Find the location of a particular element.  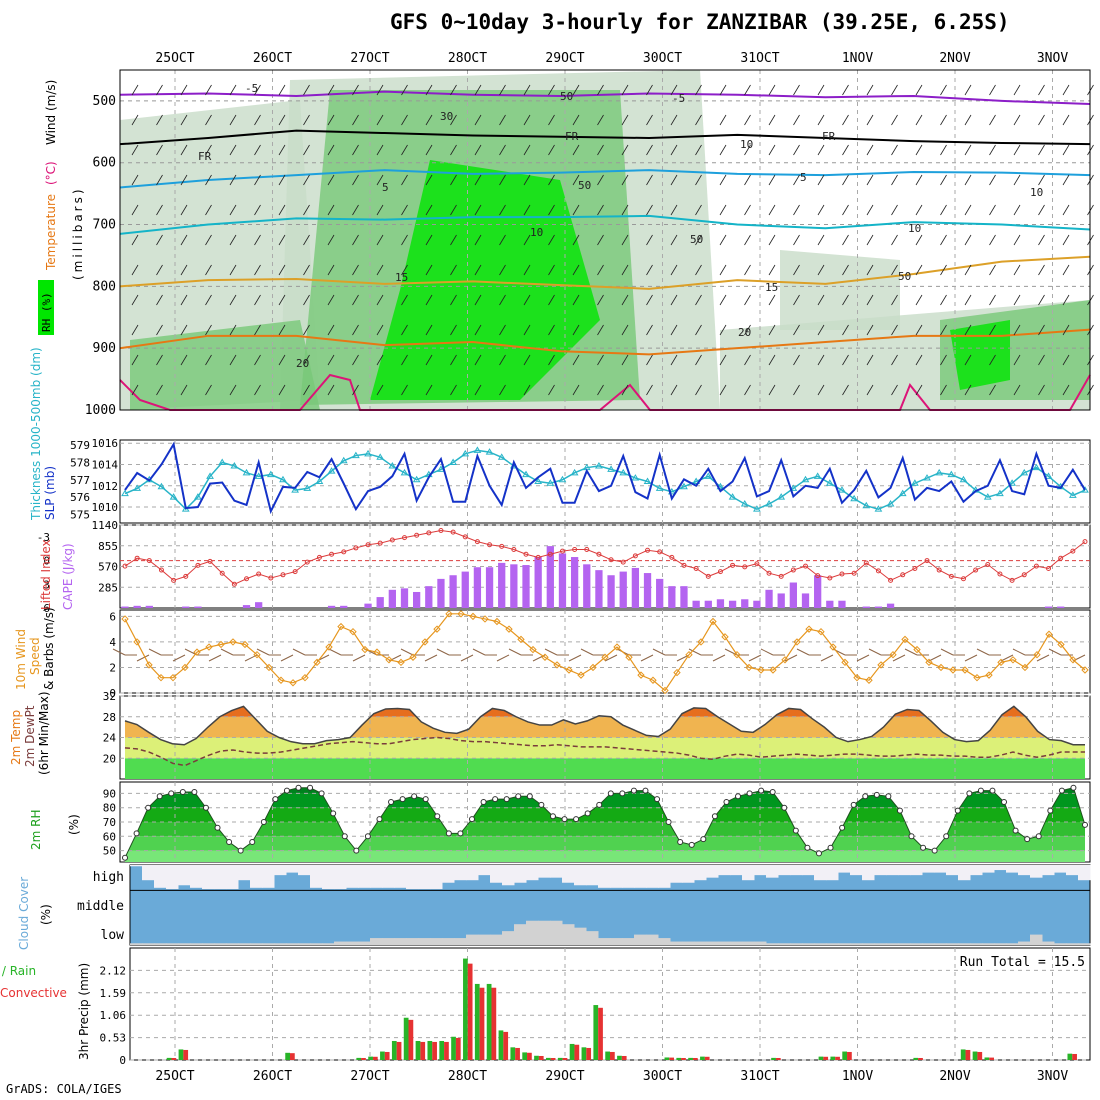

ylabel-millibars: (millibars) is located at coordinates (78, 233).